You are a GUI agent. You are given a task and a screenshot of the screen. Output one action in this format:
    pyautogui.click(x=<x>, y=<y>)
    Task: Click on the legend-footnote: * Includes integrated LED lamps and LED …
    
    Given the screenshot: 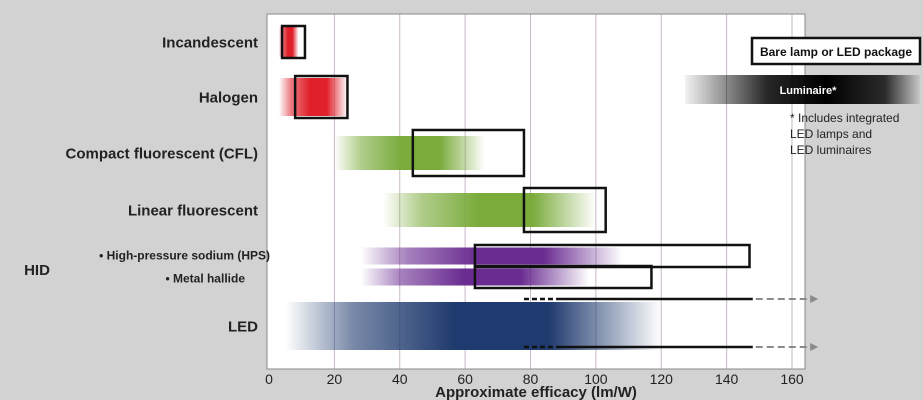 What is the action you would take?
    pyautogui.click(x=846, y=134)
    